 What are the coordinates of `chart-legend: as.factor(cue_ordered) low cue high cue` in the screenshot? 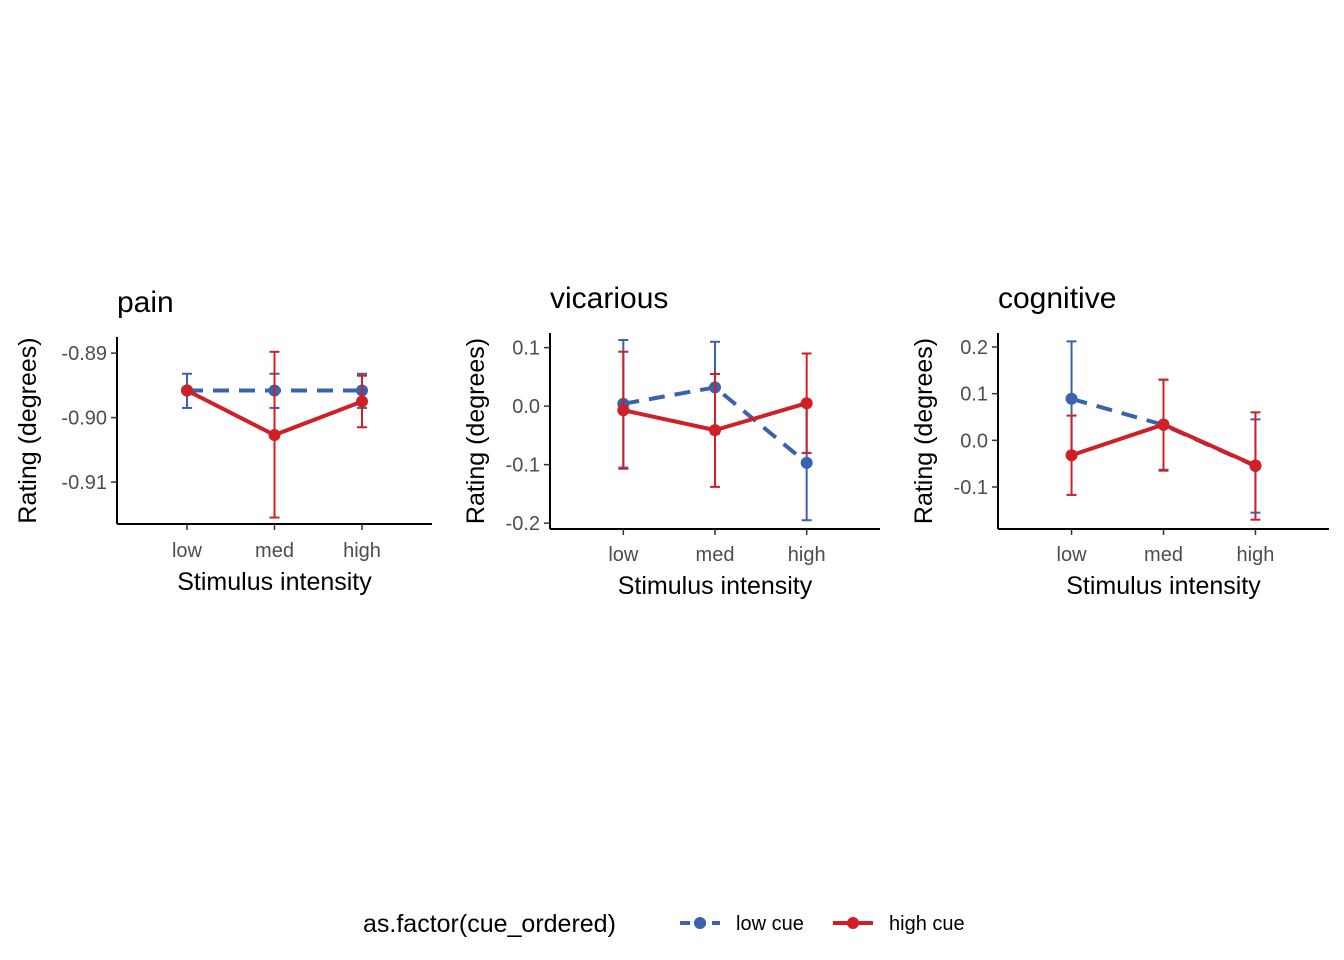 It's located at (664, 924).